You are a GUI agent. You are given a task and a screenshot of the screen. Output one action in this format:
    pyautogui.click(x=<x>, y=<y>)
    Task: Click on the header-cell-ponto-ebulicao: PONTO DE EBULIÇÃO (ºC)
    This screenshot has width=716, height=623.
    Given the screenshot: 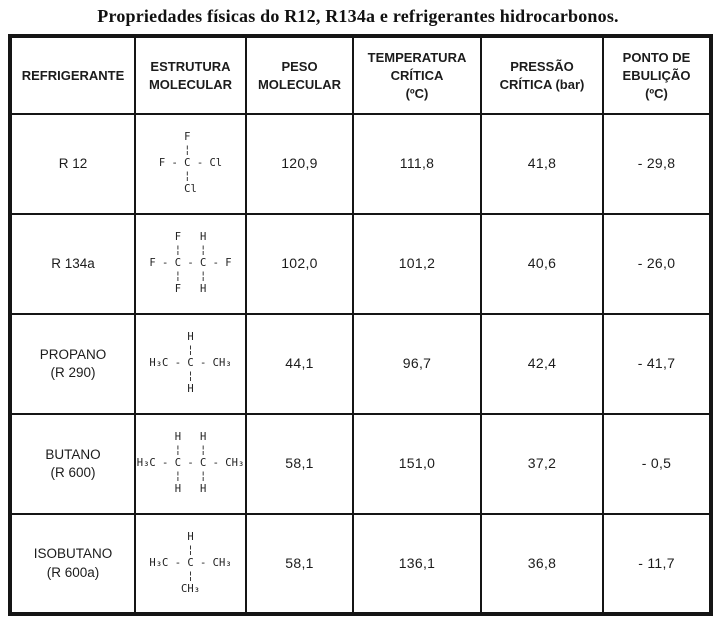 What is the action you would take?
    pyautogui.click(x=657, y=75)
    